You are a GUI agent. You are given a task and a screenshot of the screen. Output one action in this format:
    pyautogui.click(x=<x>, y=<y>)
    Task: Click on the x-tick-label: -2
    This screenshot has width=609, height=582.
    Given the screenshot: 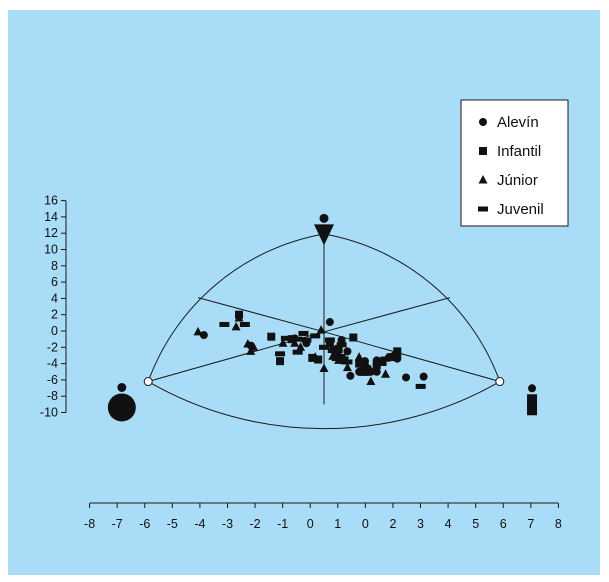 What is the action you would take?
    pyautogui.click(x=254, y=524)
    